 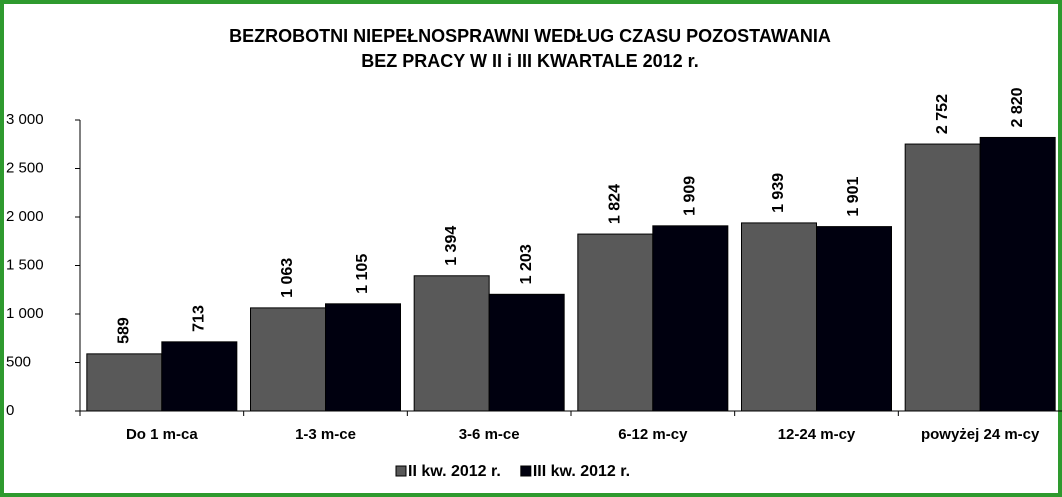 What do you see at coordinates (690, 196) in the screenshot?
I see `value-label: 1 909` at bounding box center [690, 196].